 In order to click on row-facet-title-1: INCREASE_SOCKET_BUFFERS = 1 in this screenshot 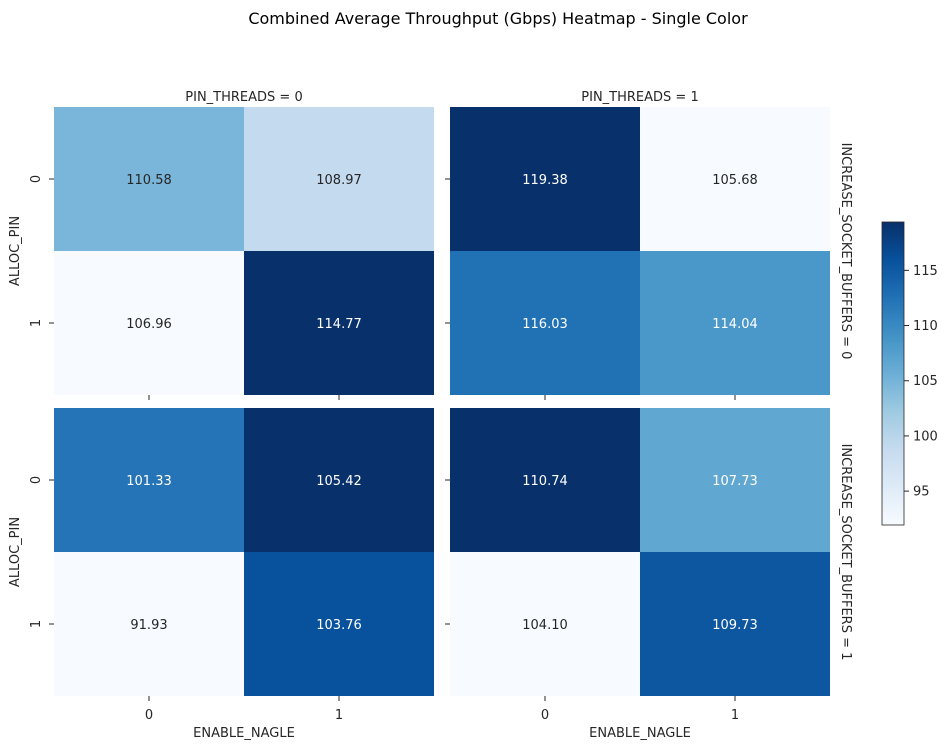, I will do `click(845, 552)`.